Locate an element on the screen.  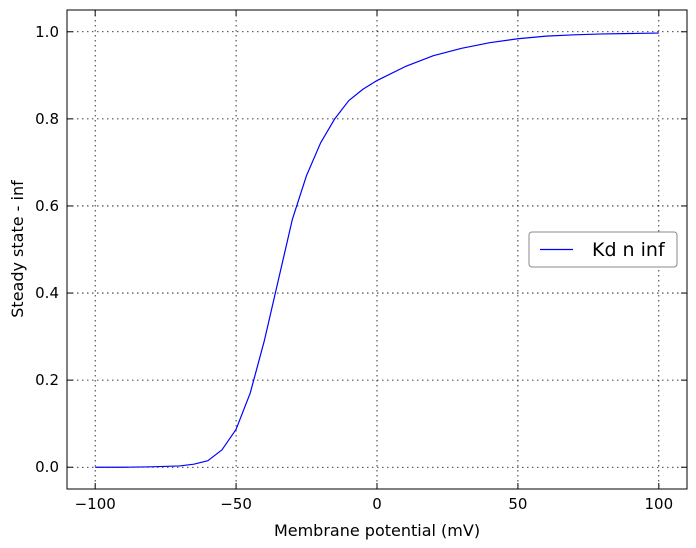
x-tick-label: 0 is located at coordinates (377, 504).